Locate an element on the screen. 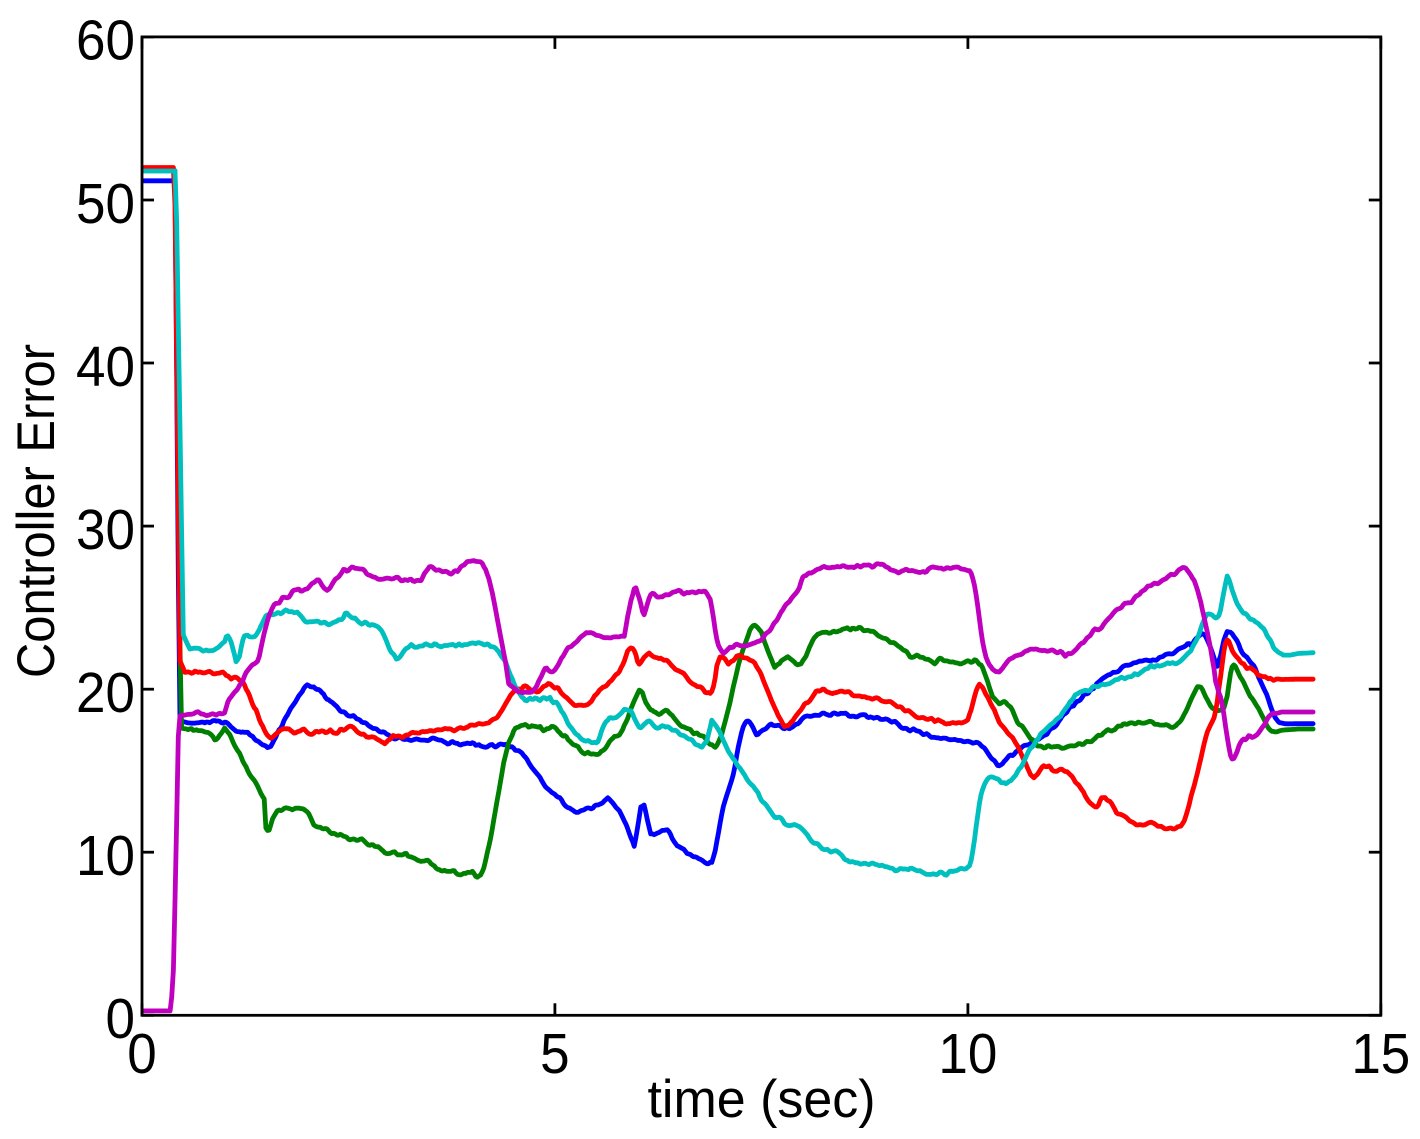 Image resolution: width=1420 pixels, height=1139 pixels. svg-text: 40 is located at coordinates (105, 366).